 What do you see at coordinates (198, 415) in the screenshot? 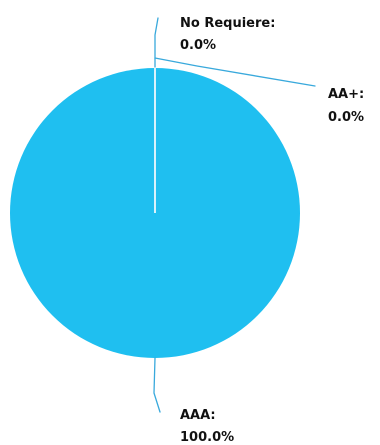
I see `label-aaa-name: AAA:` at bounding box center [198, 415].